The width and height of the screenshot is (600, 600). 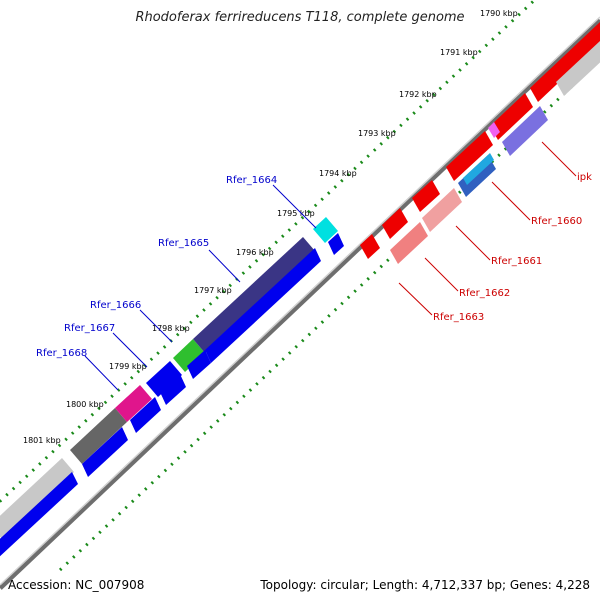 I want to click on gene-label-ipk: ipk, so click(x=584, y=177).